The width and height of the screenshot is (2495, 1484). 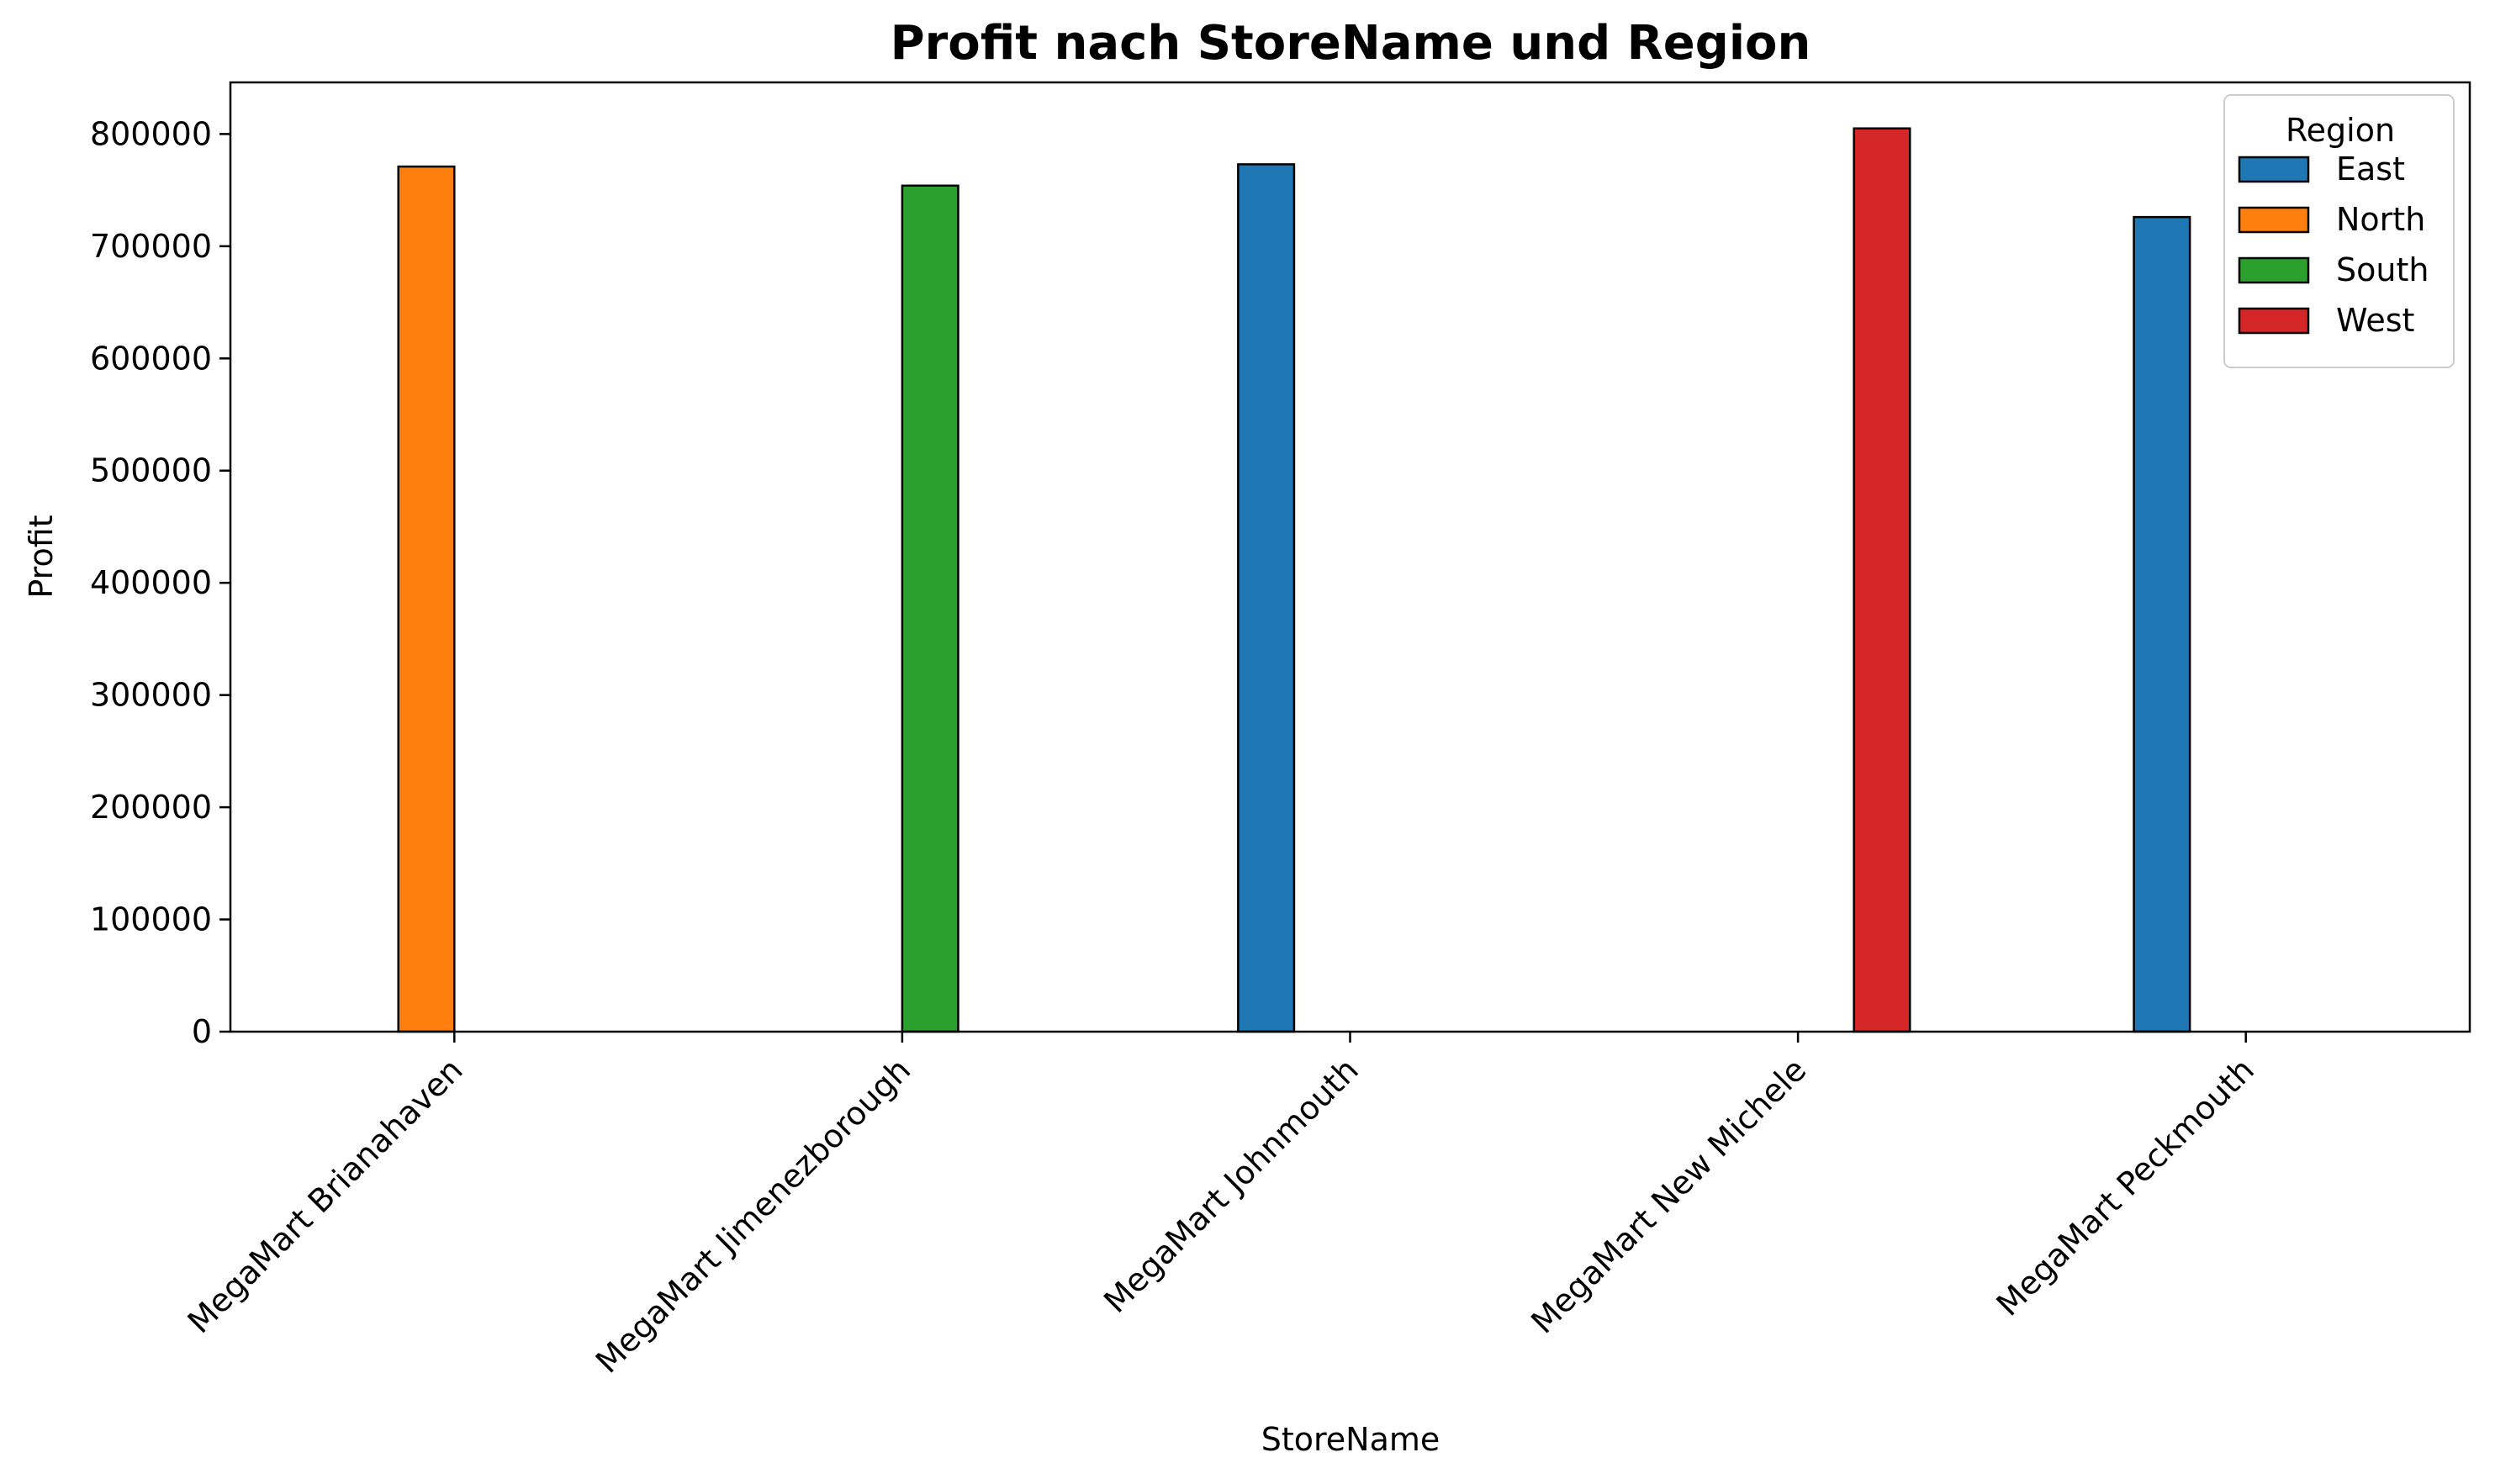 What do you see at coordinates (2274, 270) in the screenshot?
I see `legend-swatch-south` at bounding box center [2274, 270].